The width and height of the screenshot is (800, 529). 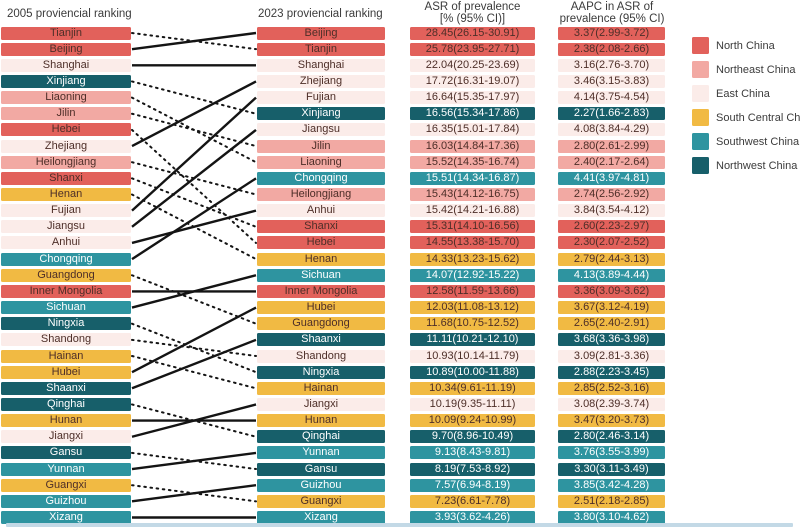 I want to click on asr-value-bar-henan: 14.33(13.23-15.62), so click(x=472, y=259).